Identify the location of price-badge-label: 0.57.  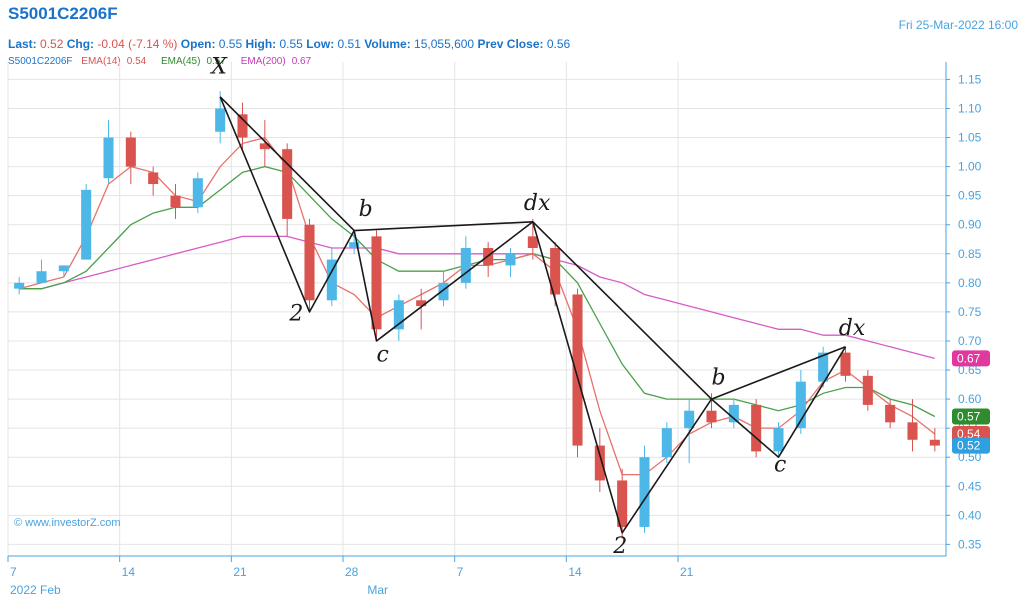
(969, 417).